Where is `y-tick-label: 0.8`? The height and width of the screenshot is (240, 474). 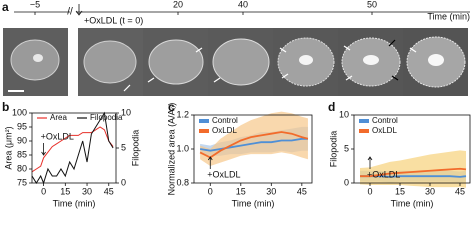
y-tick-label: 0.8 is located at coordinates (182, 182).